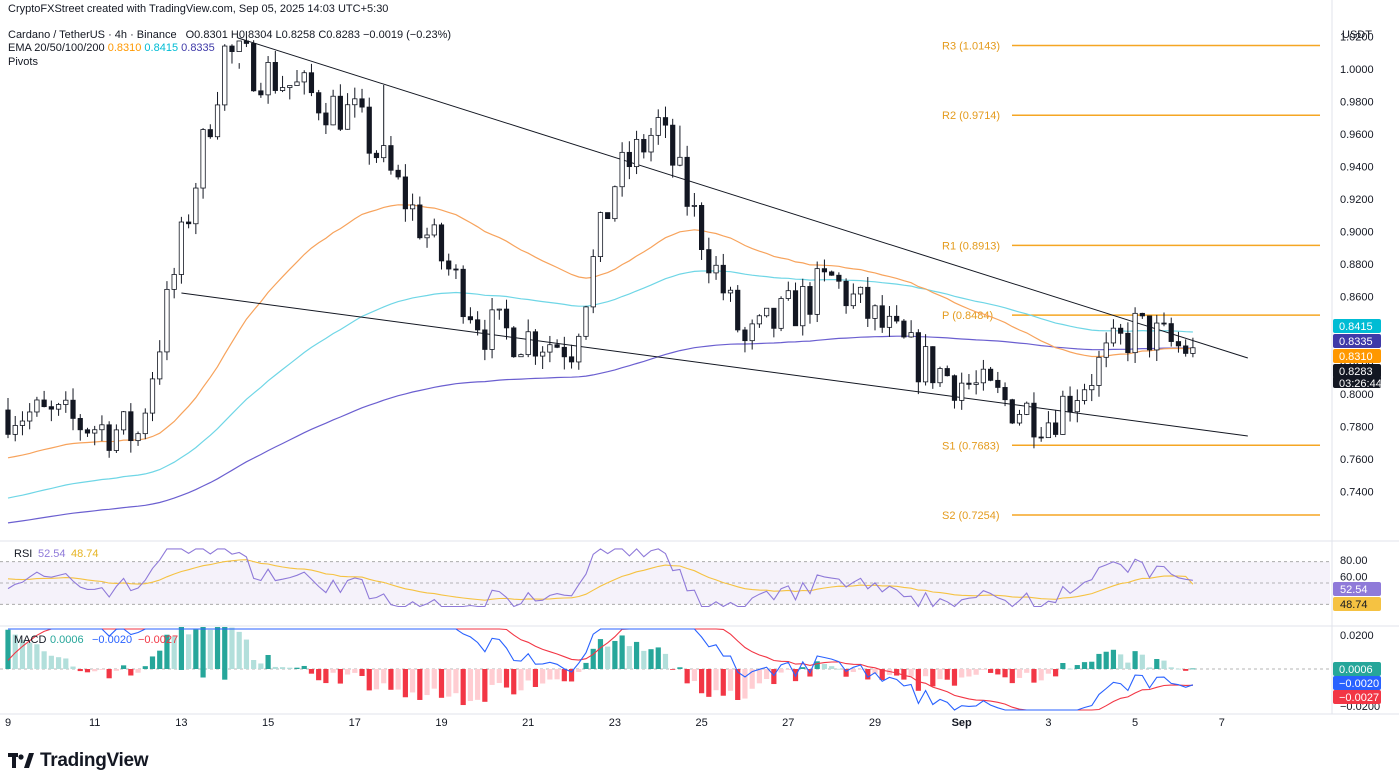 This screenshot has height=782, width=1399. Describe the element at coordinates (78, 761) in the screenshot. I see `tradingview-logo: TradingView` at that location.